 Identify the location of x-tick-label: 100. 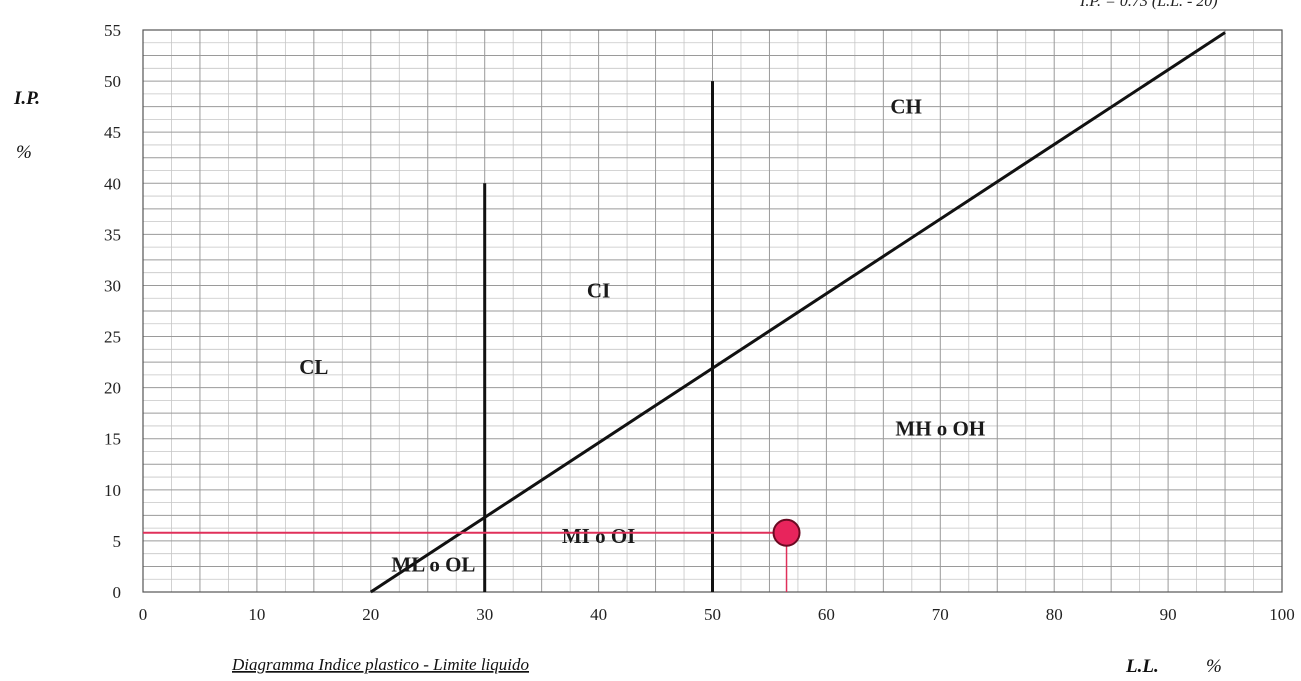
(1282, 614).